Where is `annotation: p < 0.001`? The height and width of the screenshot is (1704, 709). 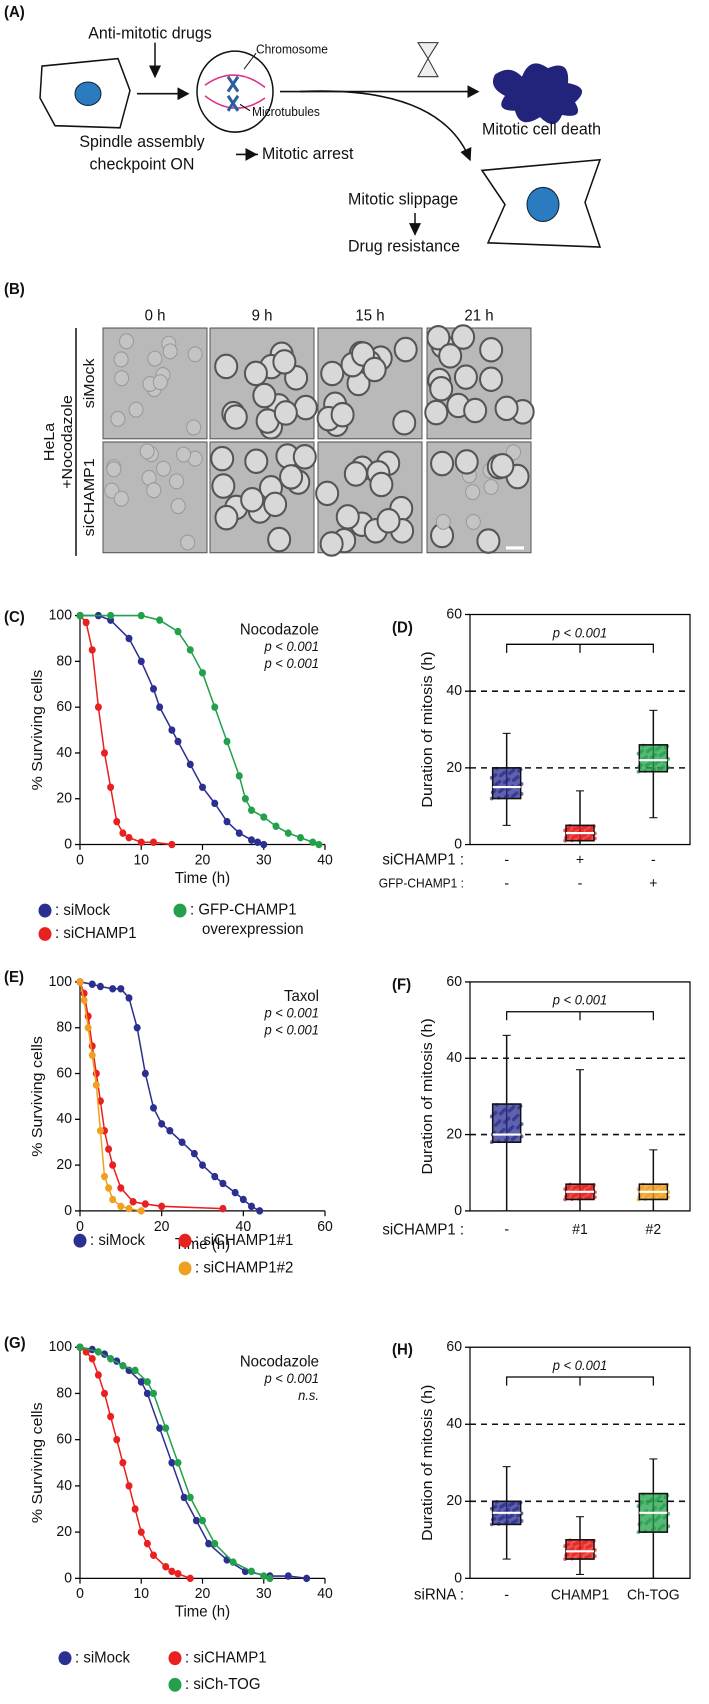 annotation: p < 0.001 is located at coordinates (291, 646).